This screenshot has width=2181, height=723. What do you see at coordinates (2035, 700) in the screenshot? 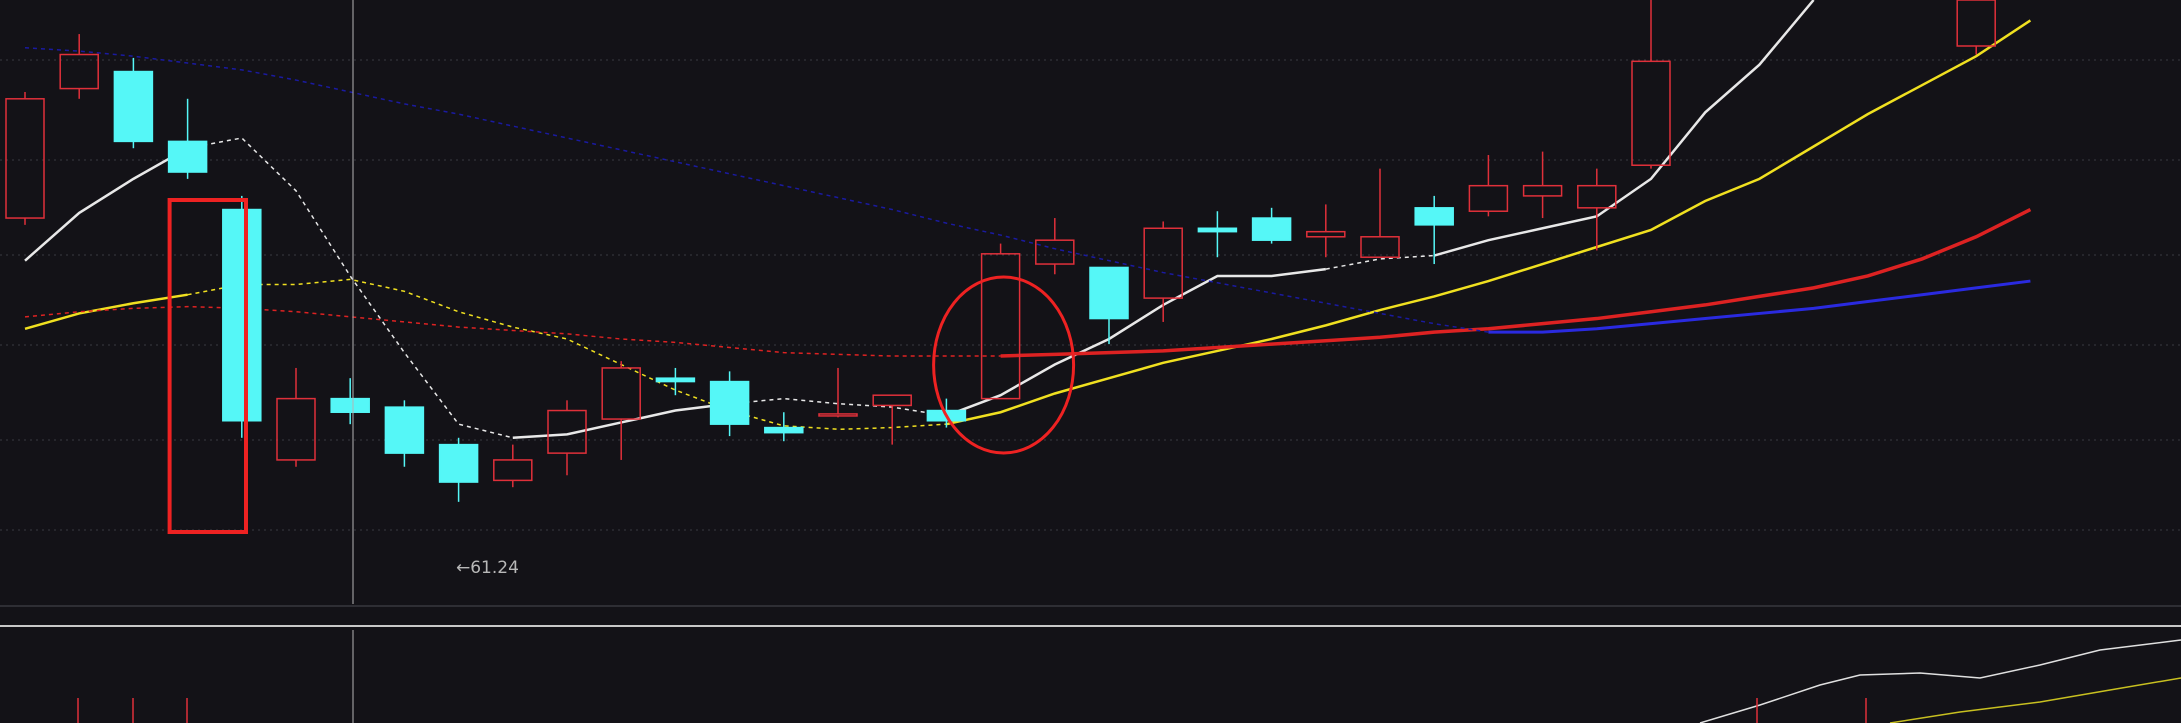
I see `indicator-line-yellow` at bounding box center [2035, 700].